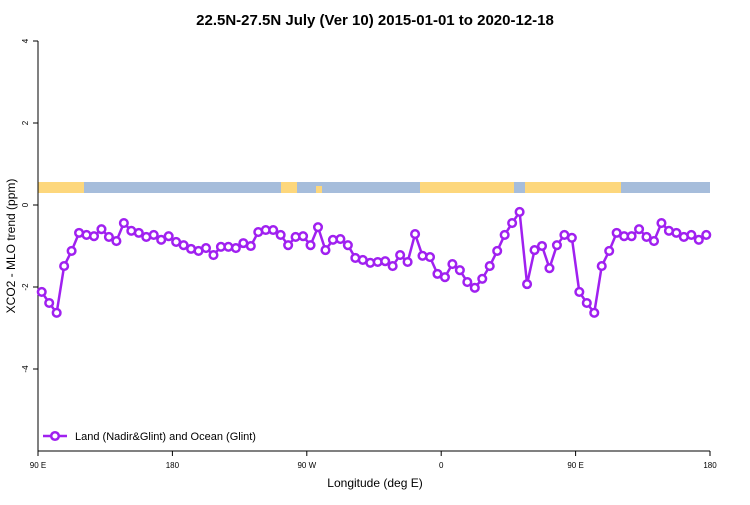 The height and width of the screenshot is (505, 750). What do you see at coordinates (306, 465) in the screenshot?
I see `x-tick-label: 90 W` at bounding box center [306, 465].